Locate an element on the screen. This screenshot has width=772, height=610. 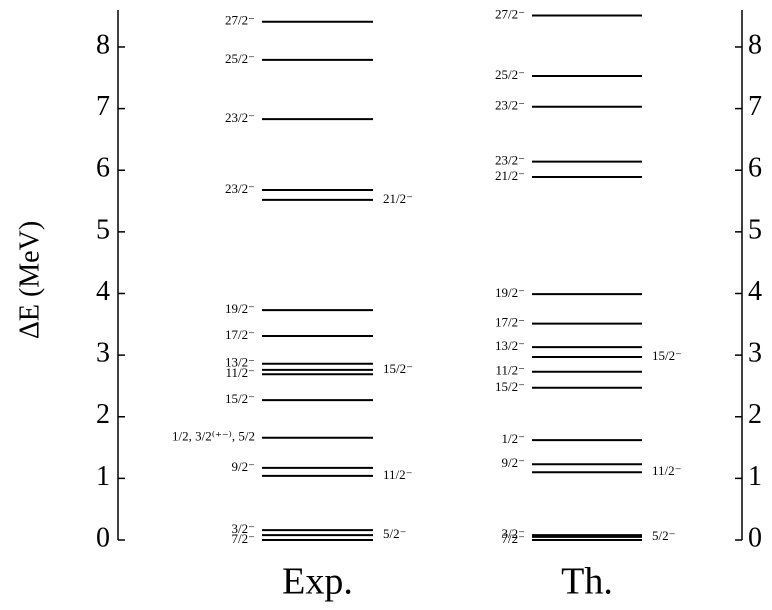
level-label: 1/2⁻ is located at coordinates (513, 438).